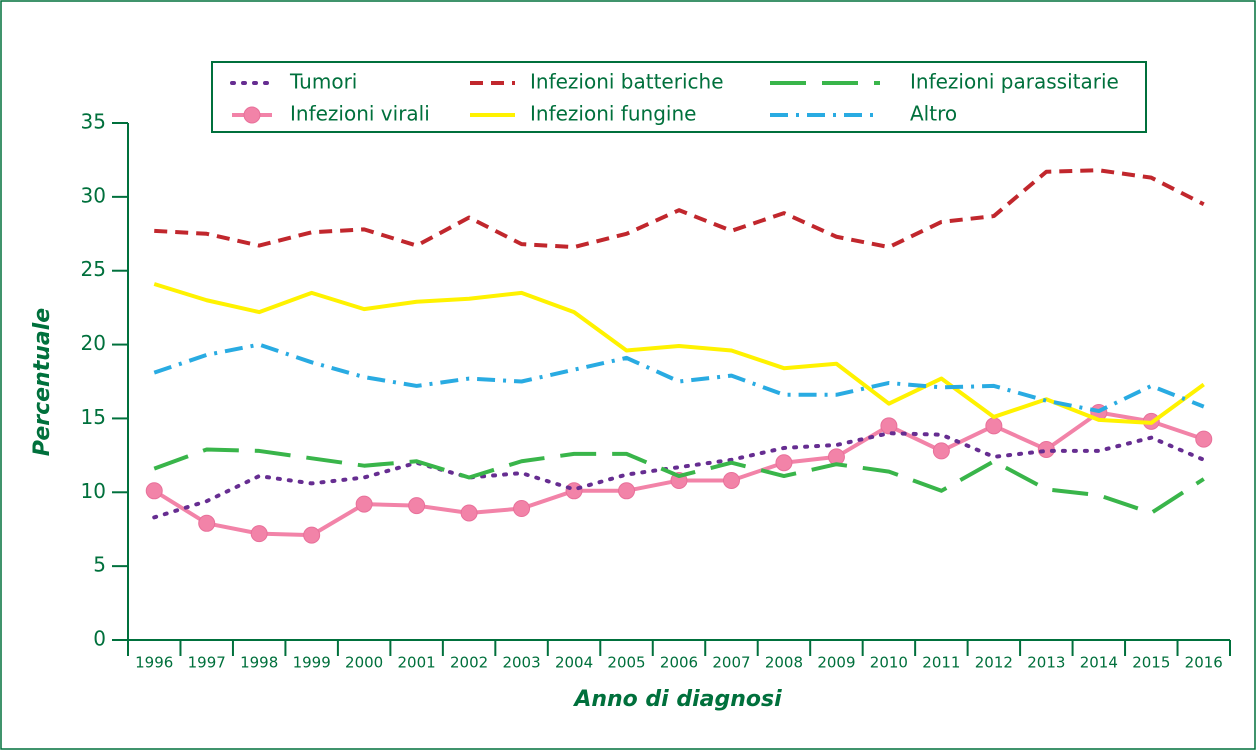 The width and height of the screenshot is (1257, 751). What do you see at coordinates (677, 699) in the screenshot?
I see `x-axis-title: Anno di diagnosi` at bounding box center [677, 699].